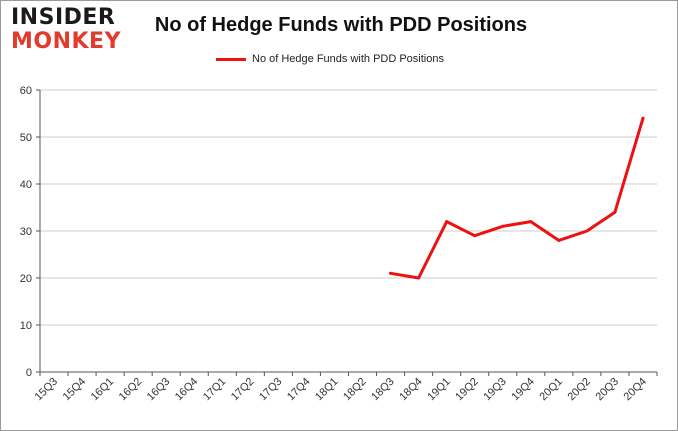 This screenshot has height=431, width=678. Describe the element at coordinates (299, 390) in the screenshot. I see `x-tick-label: 17Q4` at that location.